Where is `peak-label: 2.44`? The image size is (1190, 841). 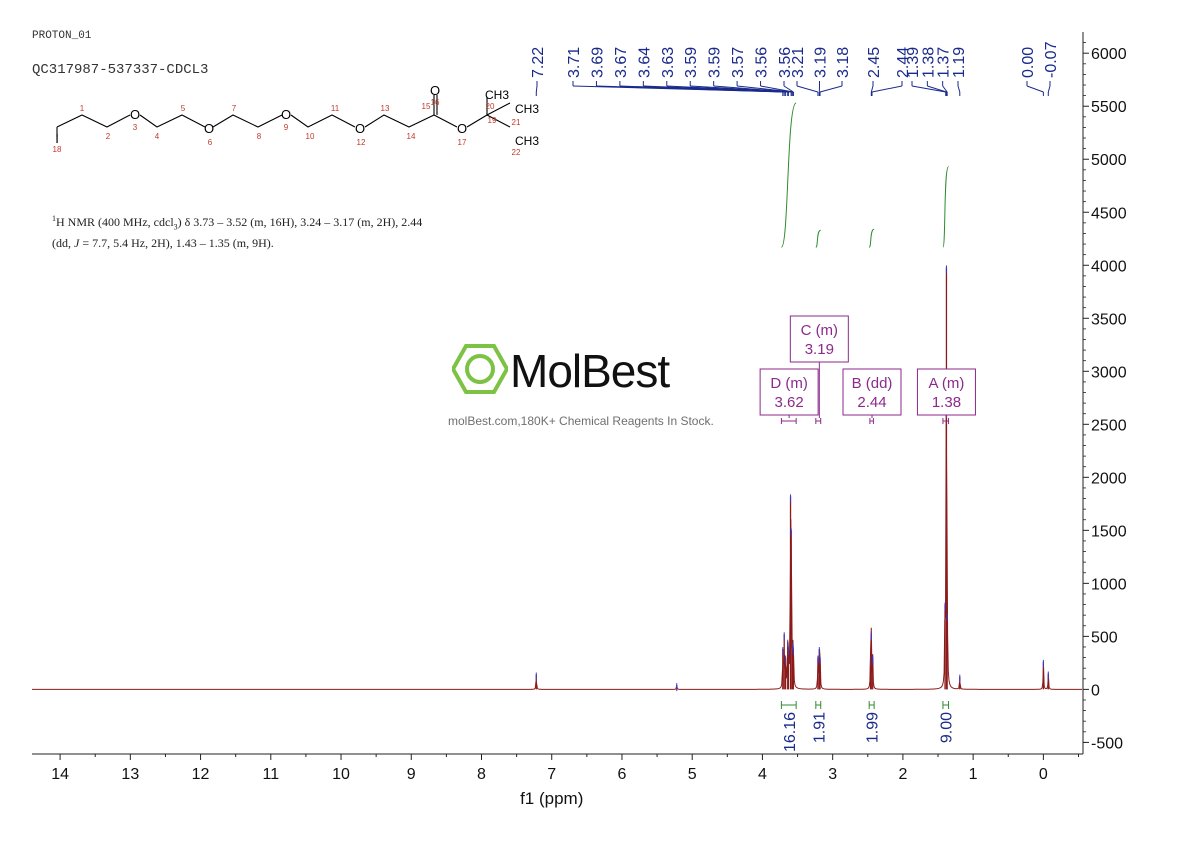 peak-label: 2.44 is located at coordinates (903, 62).